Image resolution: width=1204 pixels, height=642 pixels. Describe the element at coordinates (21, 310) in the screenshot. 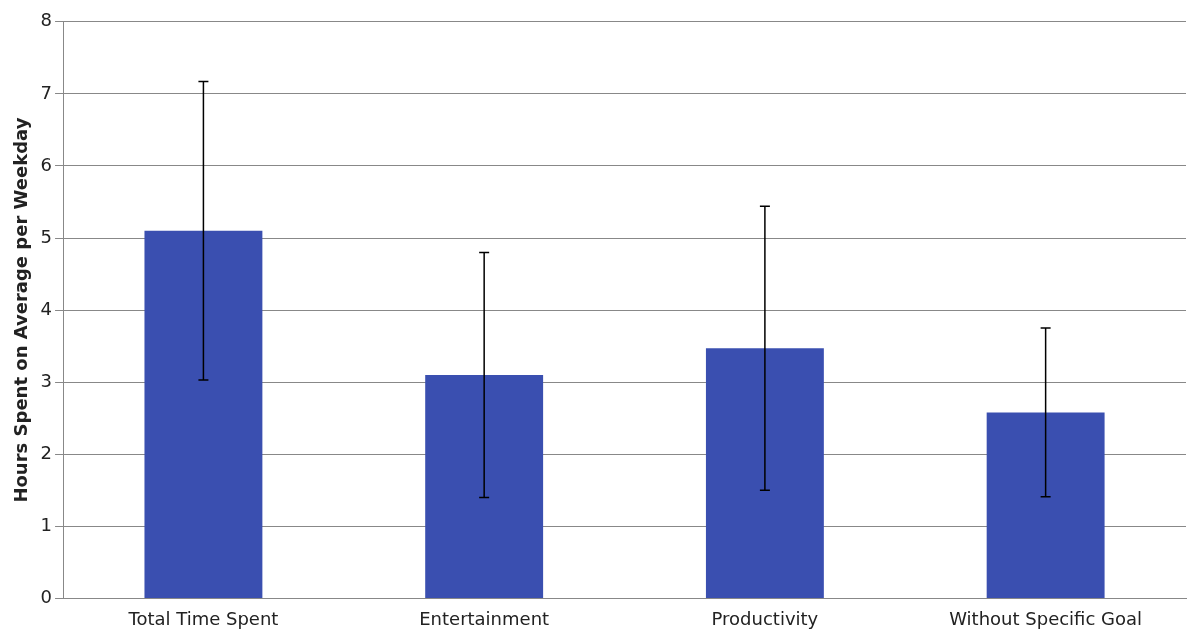

I see `y-axis-title: Hours Spent on Average per Weekday` at that location.